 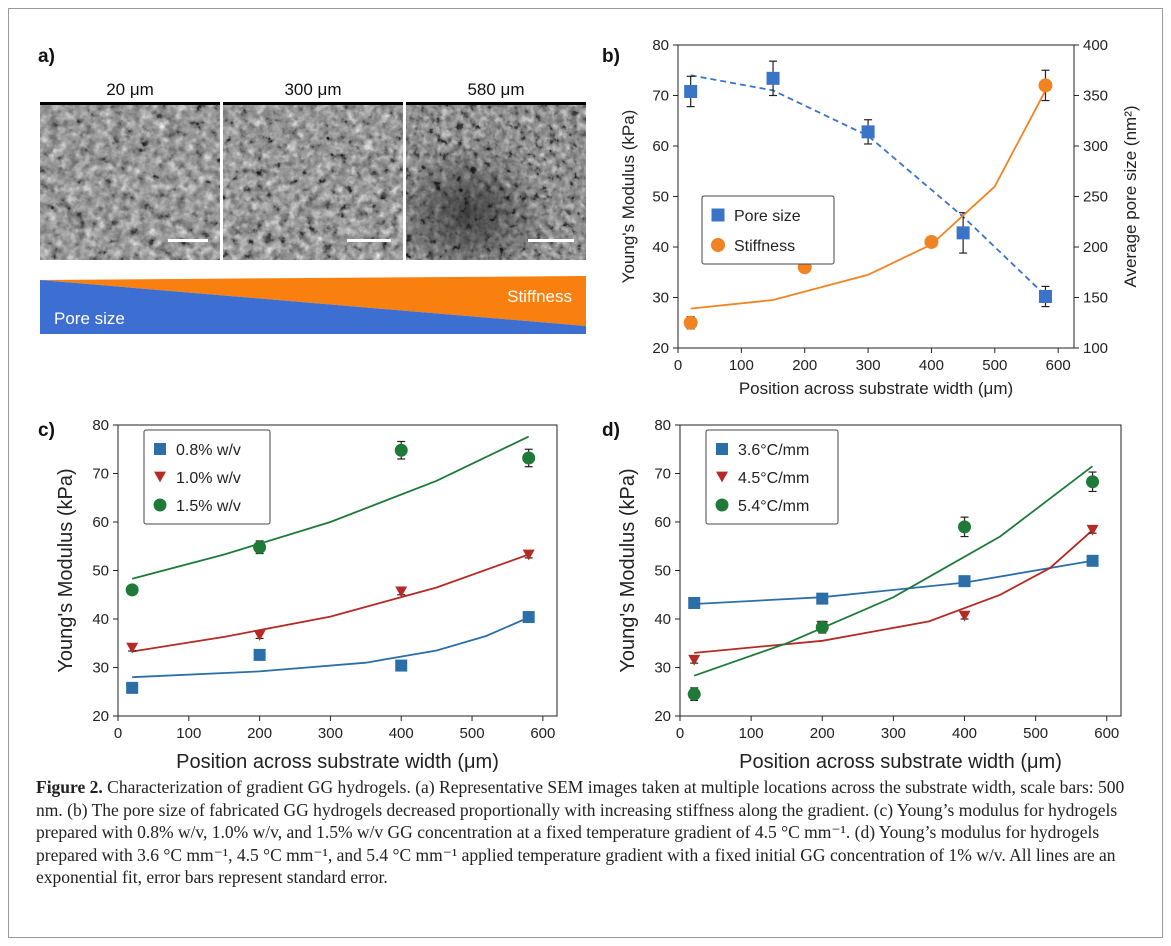 What do you see at coordinates (773, 450) in the screenshot?
I see `legend-label-3-6-c-mm: 3.6°C/mm` at bounding box center [773, 450].